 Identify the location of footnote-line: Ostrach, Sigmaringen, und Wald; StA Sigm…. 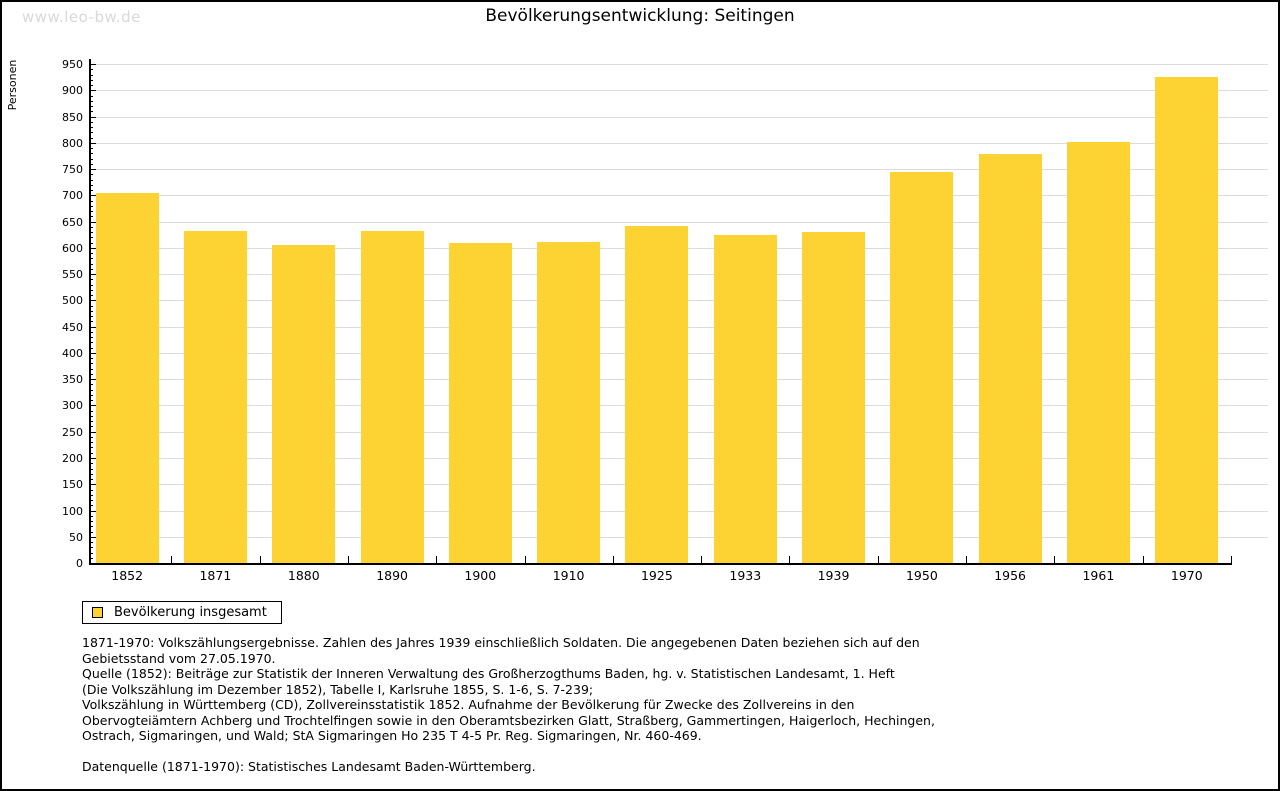
(392, 735).